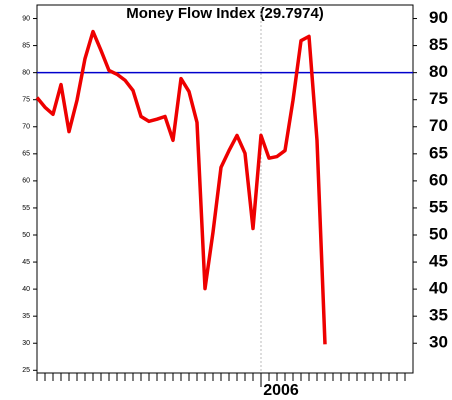  I want to click on y-tick-label: 25, so click(26, 370).